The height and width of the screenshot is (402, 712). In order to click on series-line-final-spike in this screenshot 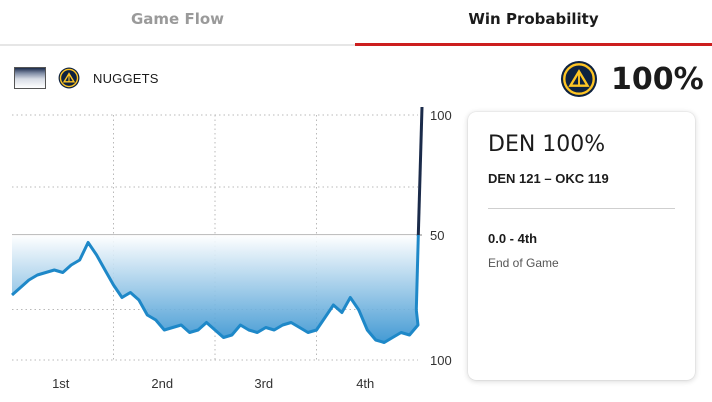, I will do `click(420, 171)`.